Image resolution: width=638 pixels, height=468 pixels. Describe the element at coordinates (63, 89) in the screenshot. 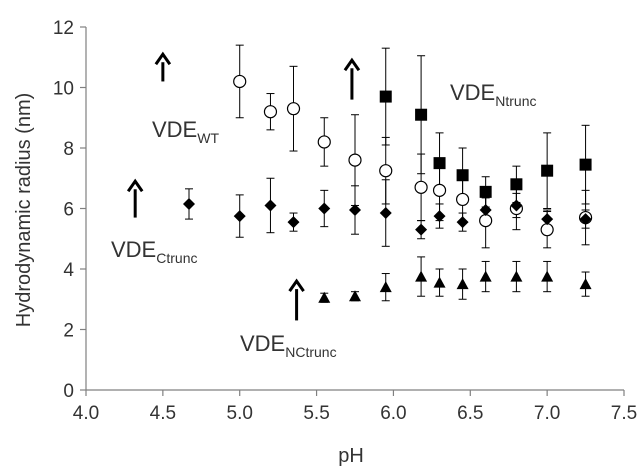

I see `y-tick-label: 10` at that location.